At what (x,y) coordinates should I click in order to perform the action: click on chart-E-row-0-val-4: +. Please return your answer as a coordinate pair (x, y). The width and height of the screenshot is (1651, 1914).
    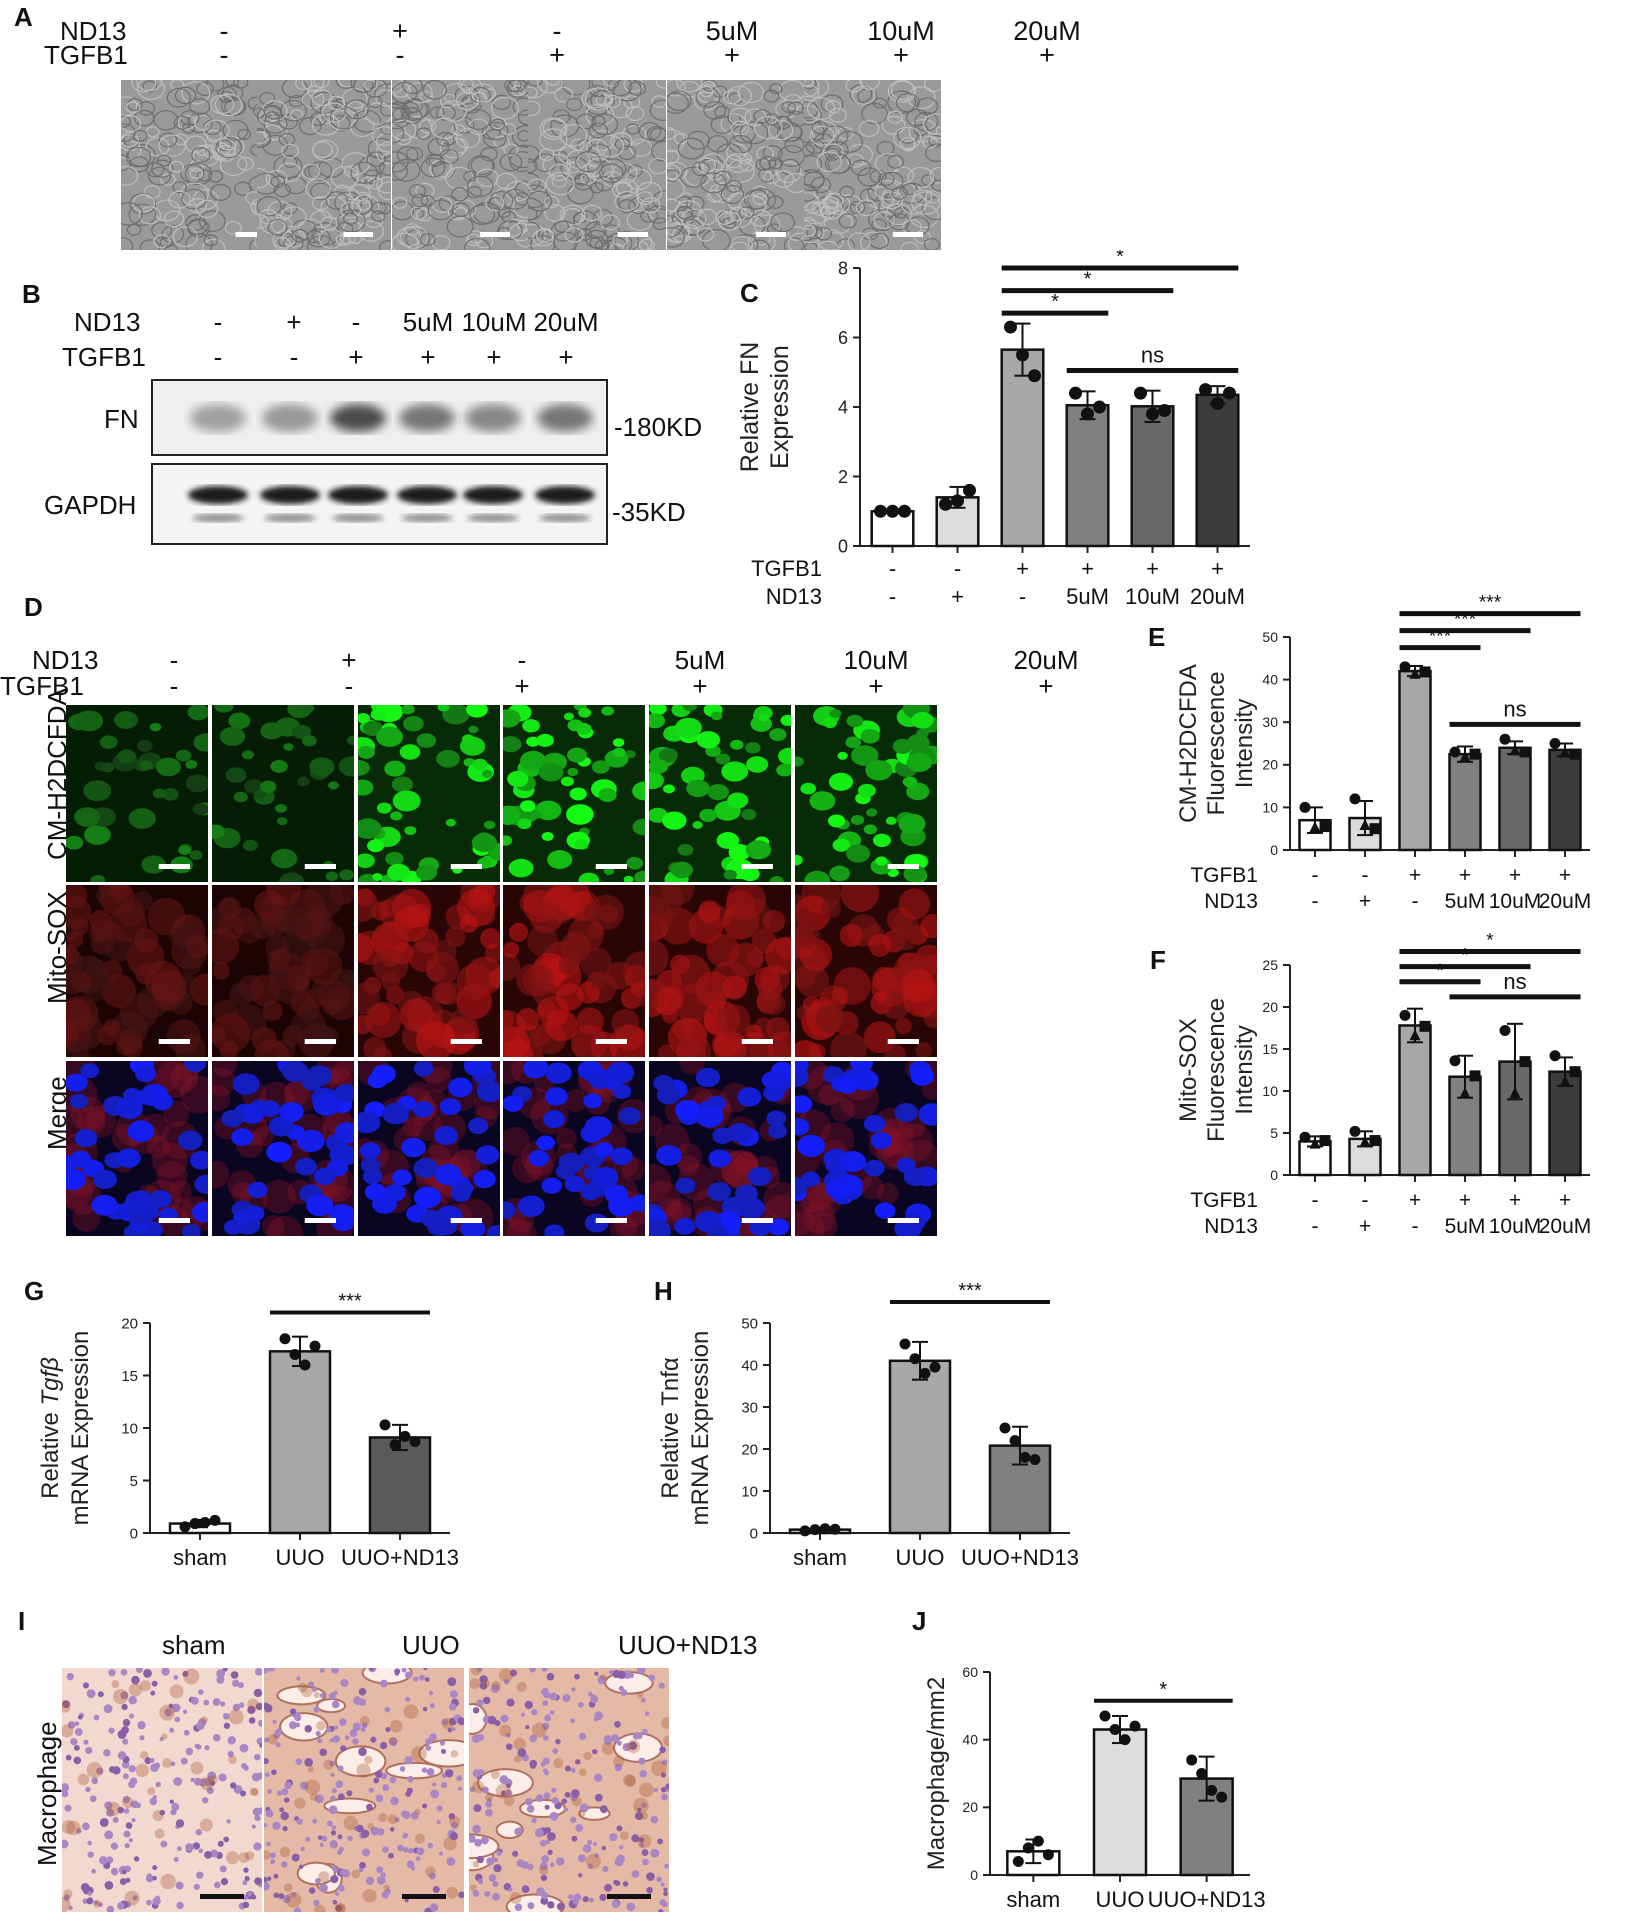
    Looking at the image, I should click on (1515, 875).